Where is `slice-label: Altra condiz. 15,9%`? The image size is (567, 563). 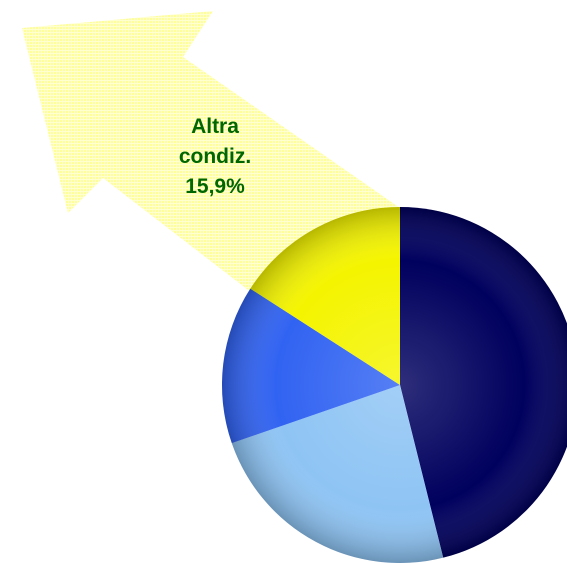 slice-label: Altra condiz. 15,9% is located at coordinates (215, 157).